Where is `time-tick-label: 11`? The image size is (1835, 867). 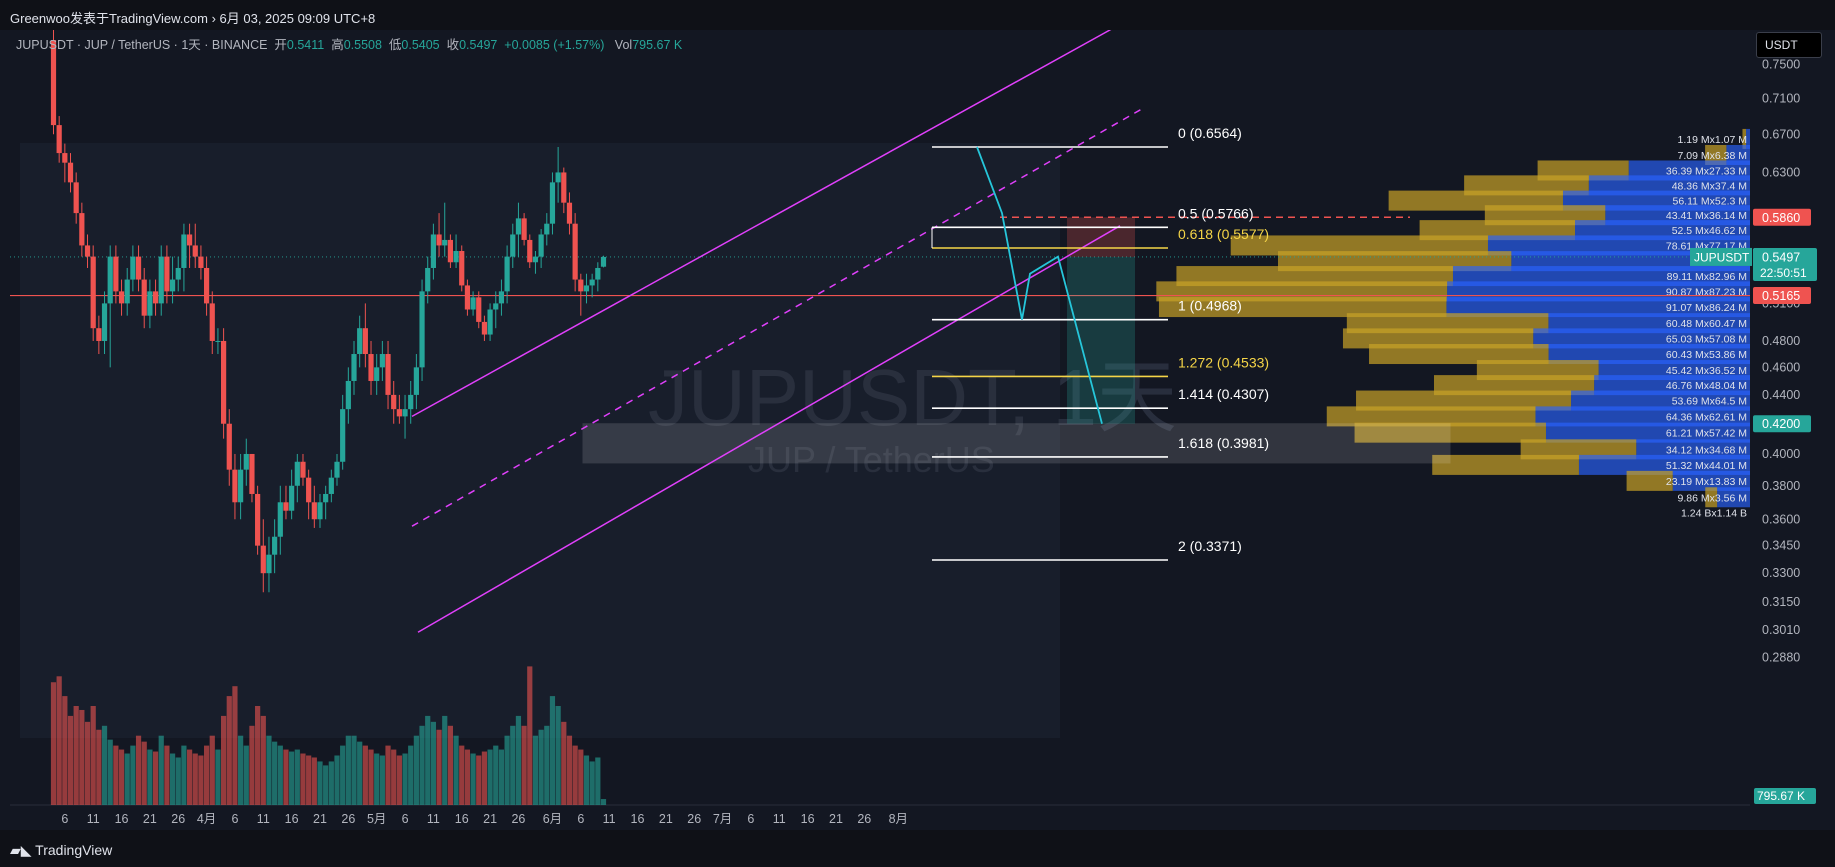
time-tick-label: 11 is located at coordinates (263, 819).